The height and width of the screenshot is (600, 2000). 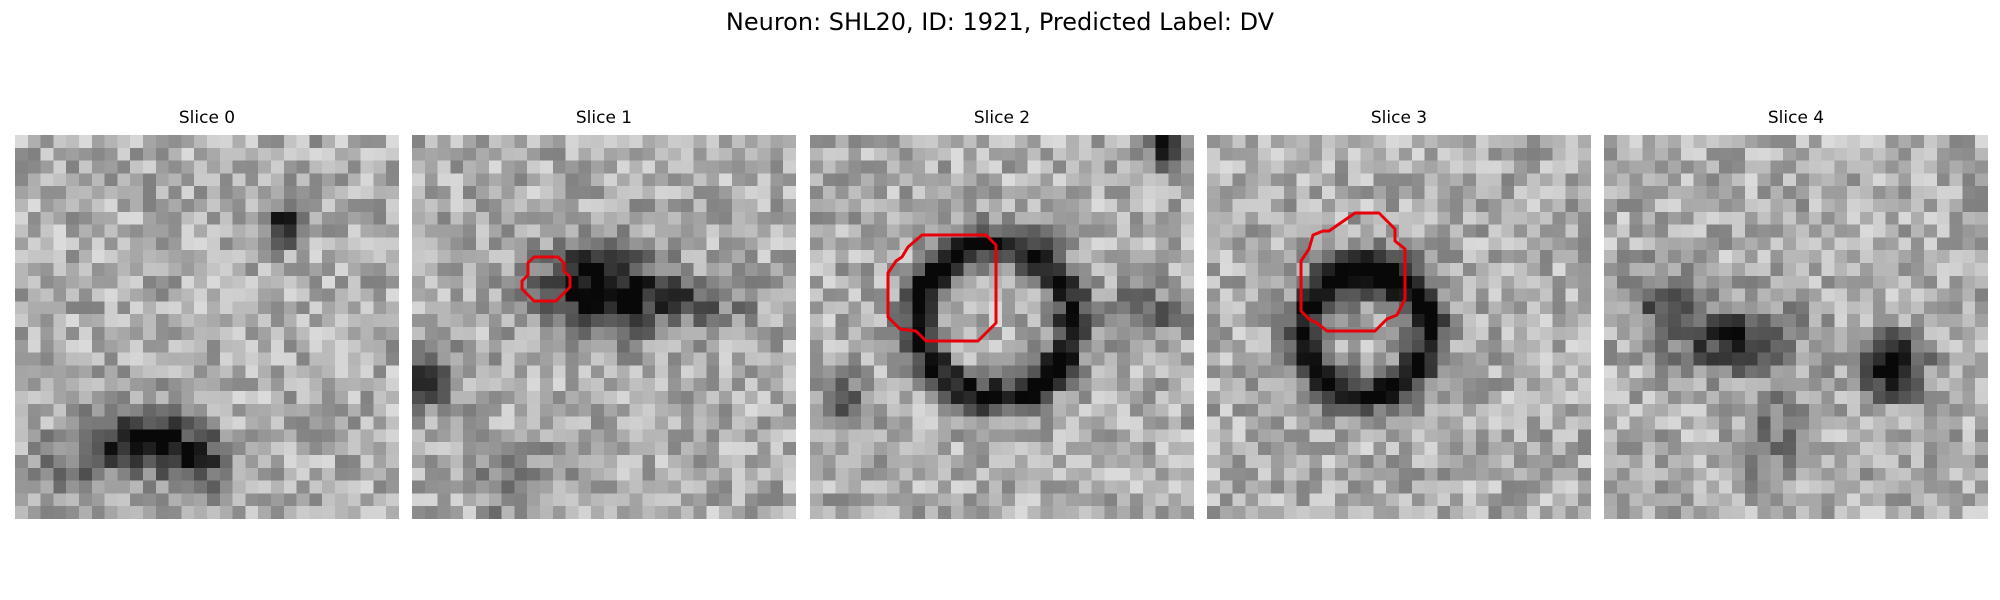 I want to click on slice-title-1: Slice 1, so click(x=604, y=118).